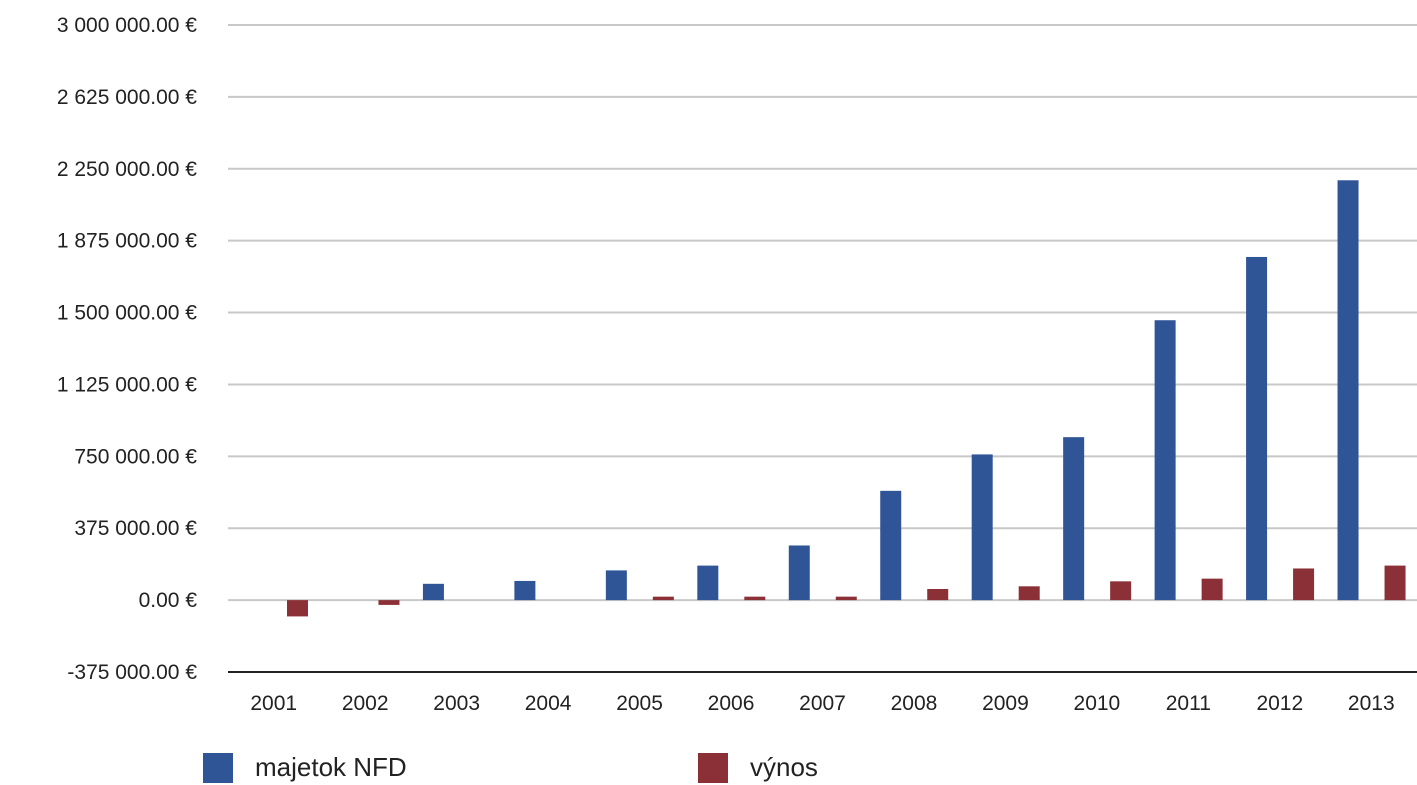 The width and height of the screenshot is (1417, 785). Describe the element at coordinates (1188, 703) in the screenshot. I see `x-tick-label: 2011` at that location.